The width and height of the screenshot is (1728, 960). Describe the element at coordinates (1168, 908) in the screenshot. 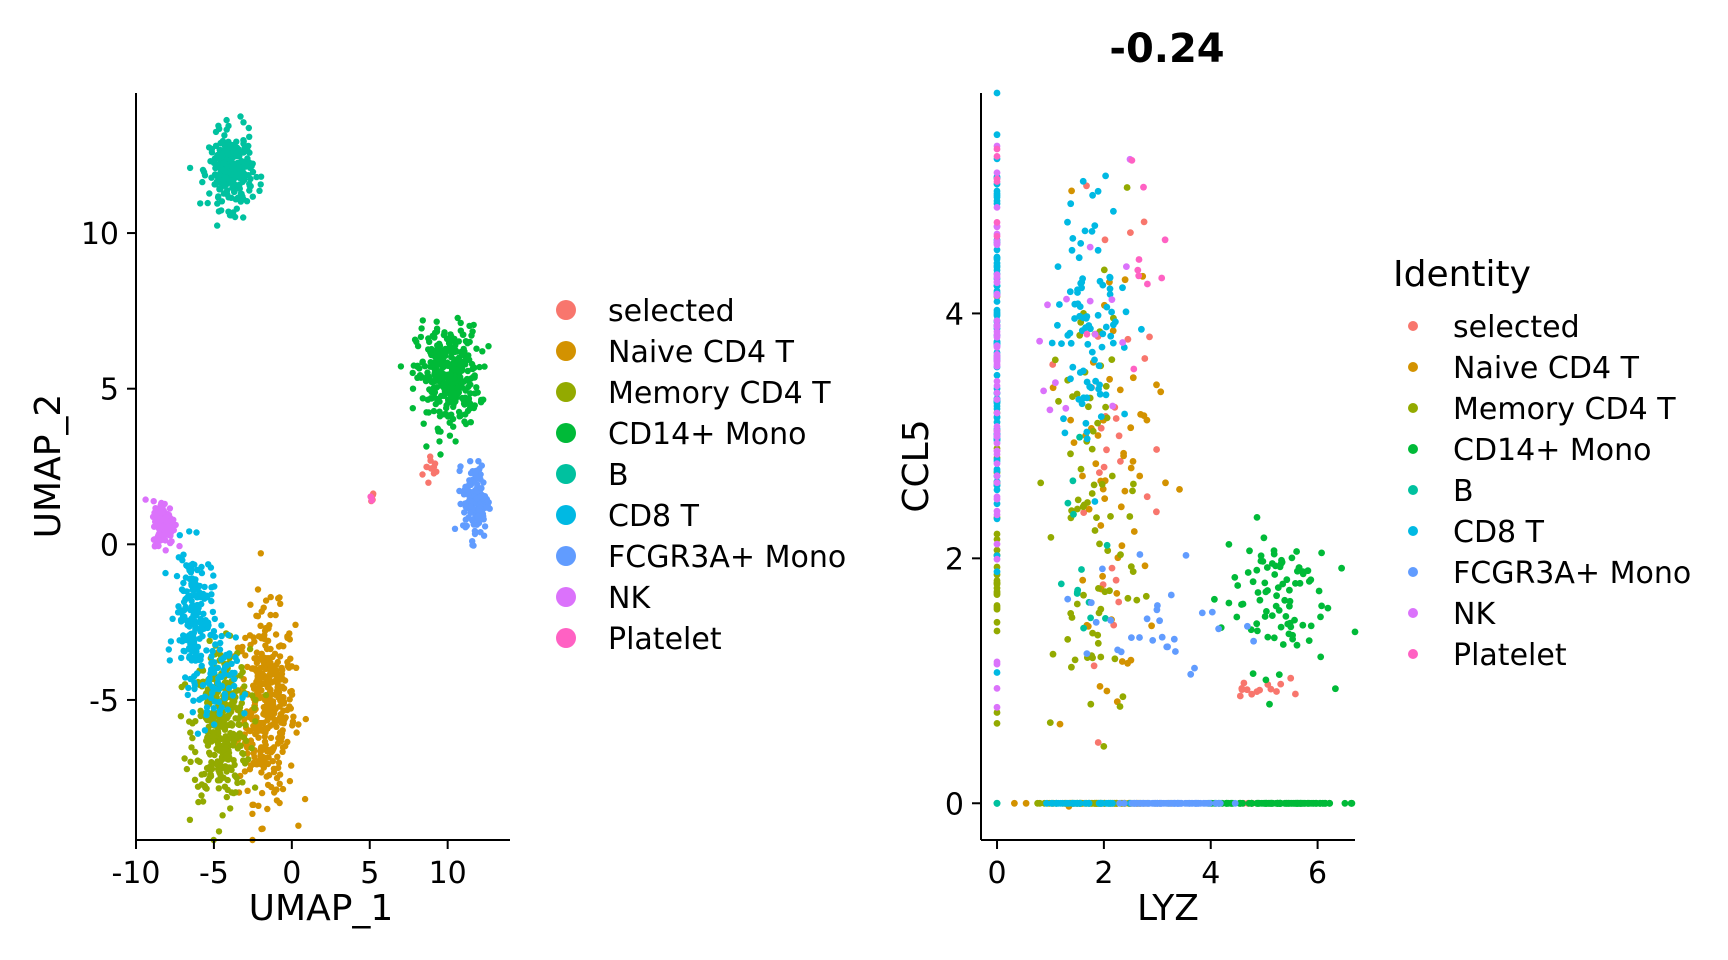

I see `feature-scatter-x-axis-title: LYZ` at that location.